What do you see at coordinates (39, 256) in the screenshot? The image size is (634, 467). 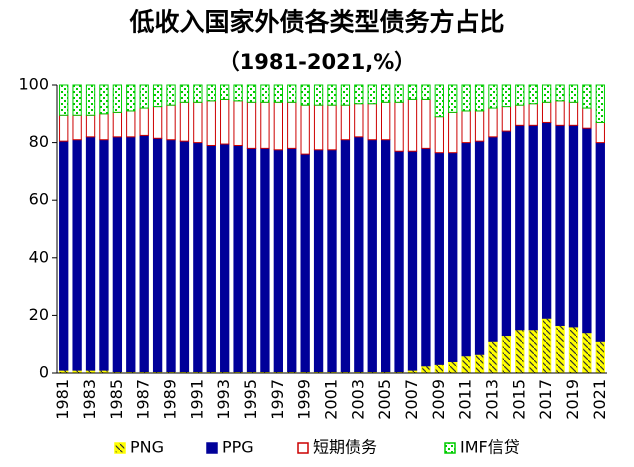 I see `y-tick-label: 40` at bounding box center [39, 256].